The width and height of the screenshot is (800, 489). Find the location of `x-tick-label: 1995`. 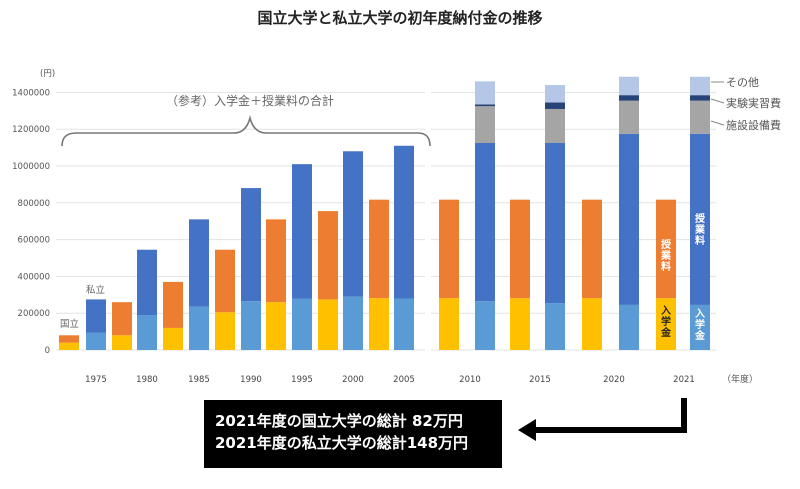

x-tick-label: 1995 is located at coordinates (302, 380).